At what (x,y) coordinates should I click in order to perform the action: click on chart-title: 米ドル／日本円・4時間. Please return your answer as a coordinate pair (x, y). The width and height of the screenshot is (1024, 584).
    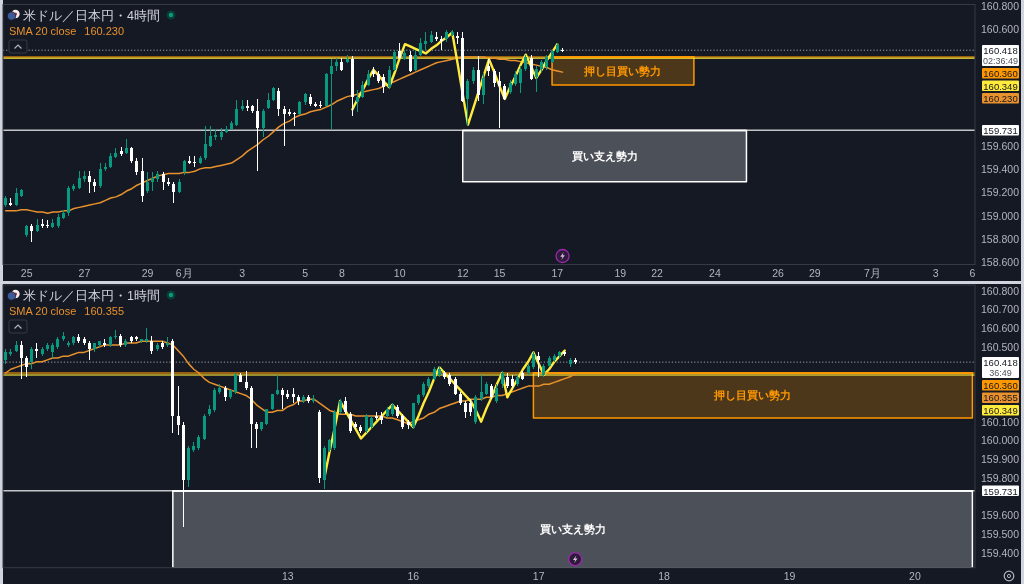
    Looking at the image, I should click on (91, 15).